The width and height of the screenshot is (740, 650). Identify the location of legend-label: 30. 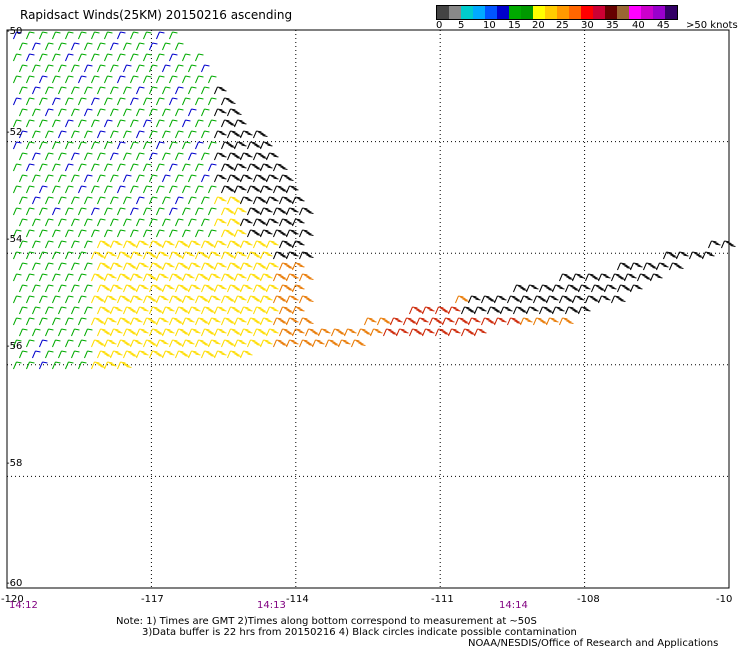
(587, 25).